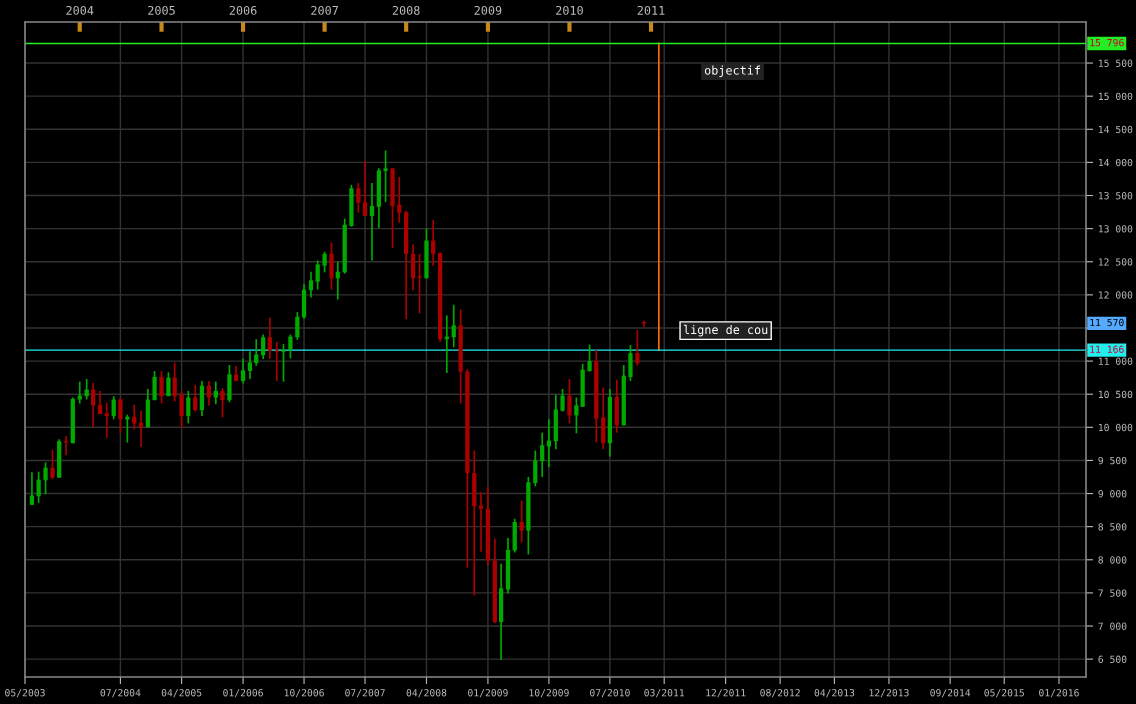 The width and height of the screenshot is (1136, 704). I want to click on y-tick-label: 11 000, so click(1115, 361).